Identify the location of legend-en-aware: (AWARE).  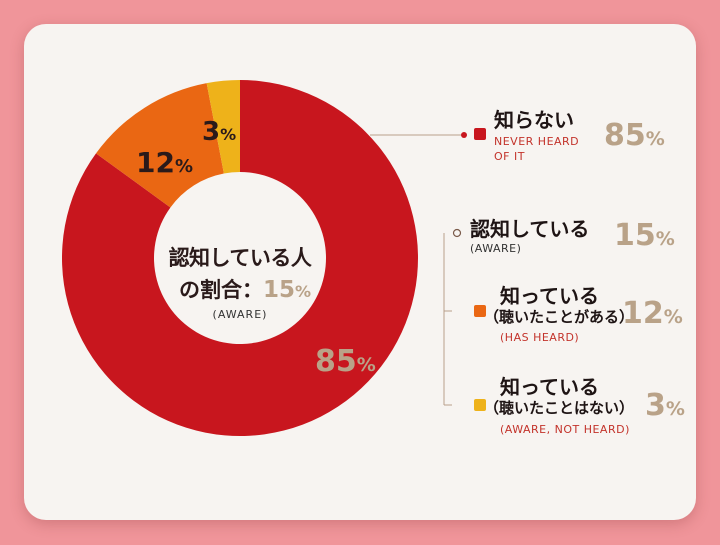
(496, 248).